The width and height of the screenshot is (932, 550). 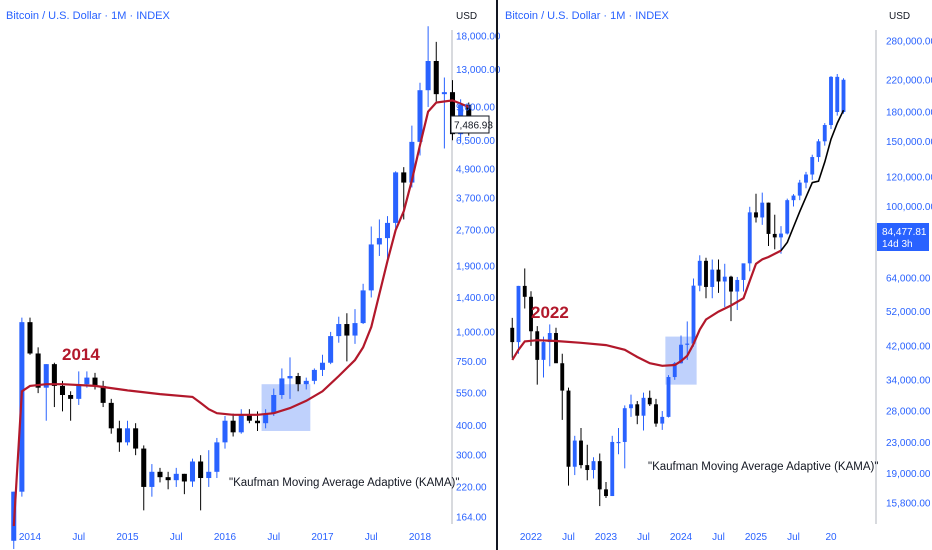 What do you see at coordinates (908, 380) in the screenshot?
I see `y-tick-label: 34,000.00` at bounding box center [908, 380].